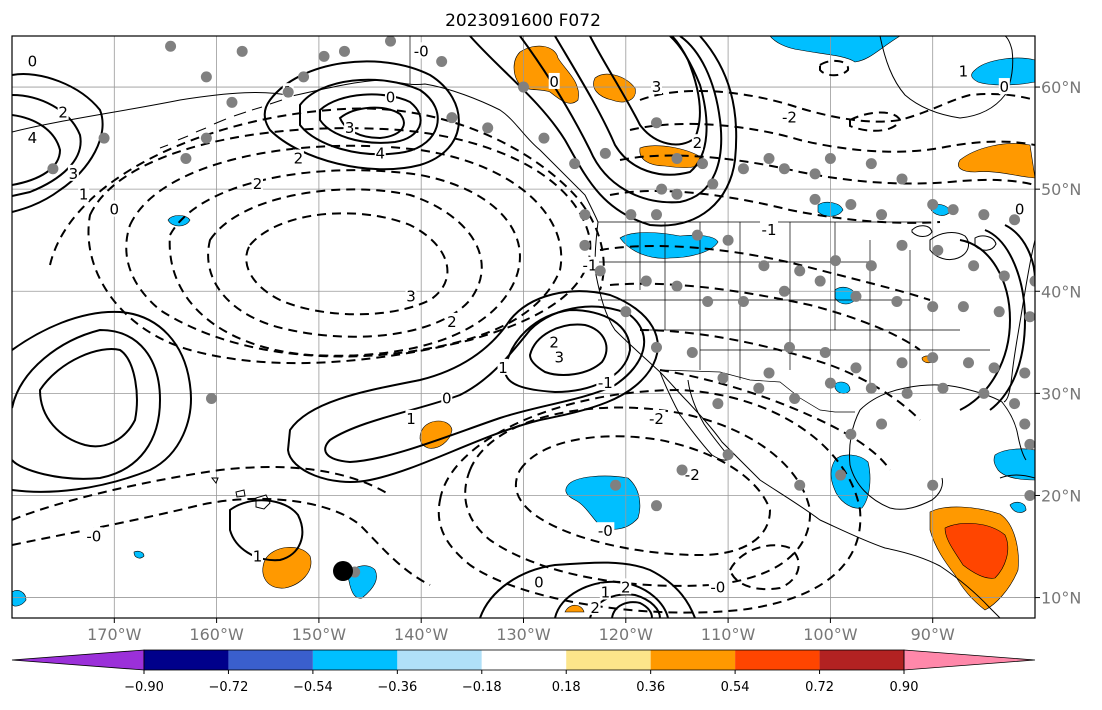  What do you see at coordinates (19, 598) in the screenshot?
I see `blue-patch-west-edge` at bounding box center [19, 598].